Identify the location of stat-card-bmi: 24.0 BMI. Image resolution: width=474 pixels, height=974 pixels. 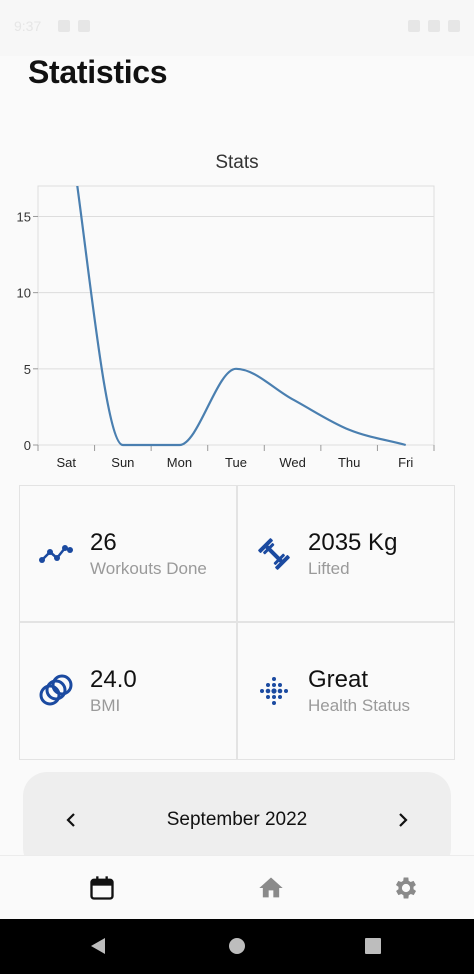
(128, 691).